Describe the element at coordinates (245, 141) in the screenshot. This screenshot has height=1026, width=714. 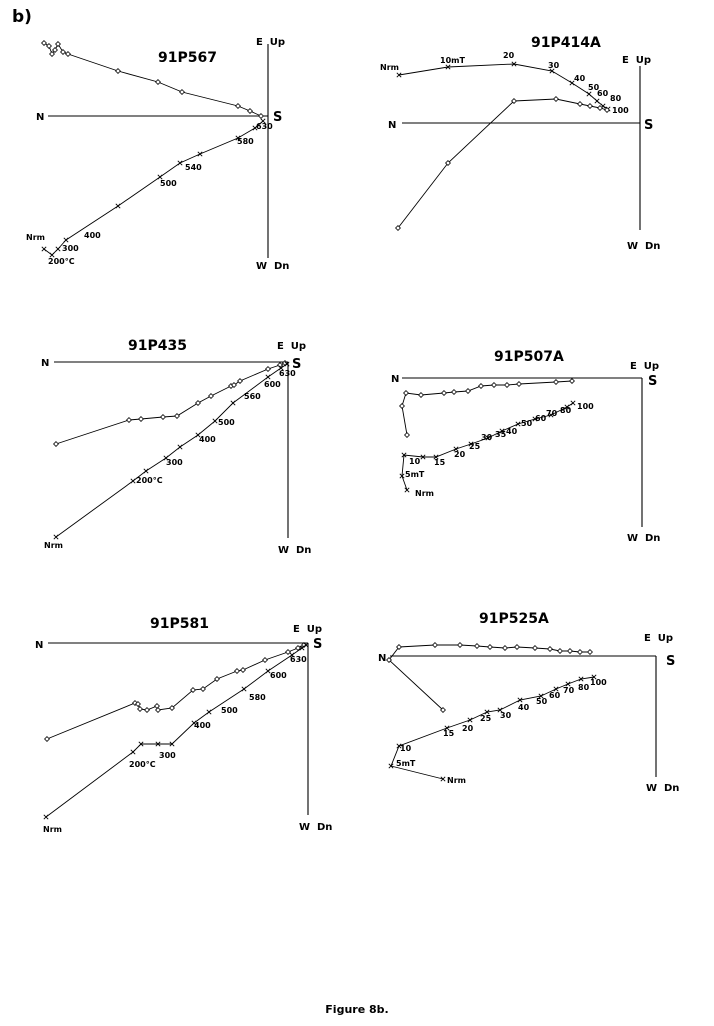
I see `step-label: 580` at that location.